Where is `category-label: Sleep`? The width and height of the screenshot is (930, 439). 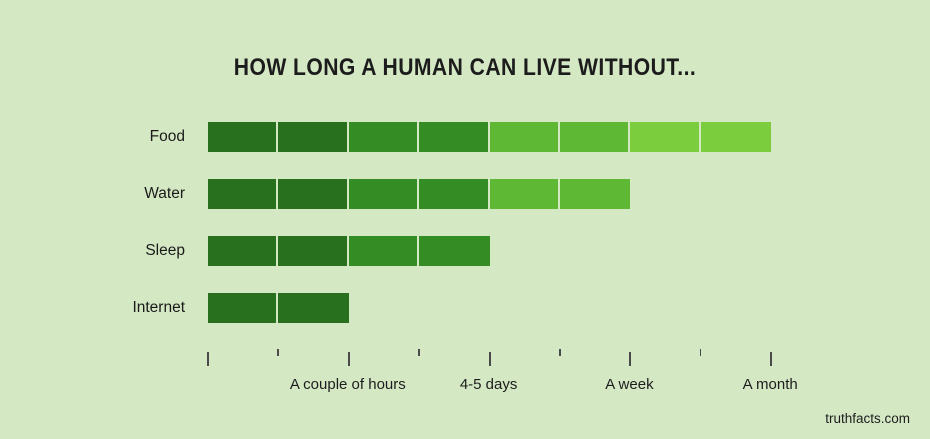
category-label: Sleep is located at coordinates (165, 250).